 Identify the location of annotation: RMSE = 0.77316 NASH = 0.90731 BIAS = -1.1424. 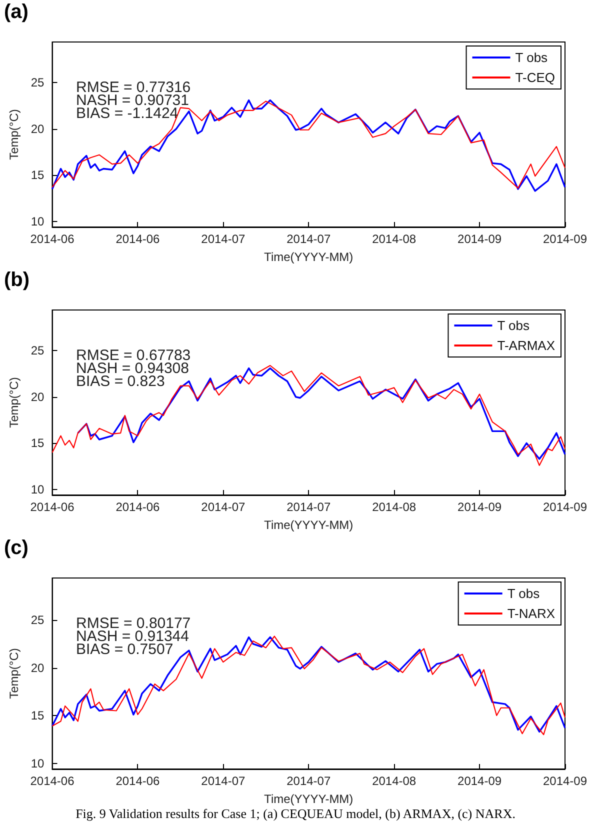
(133, 100).